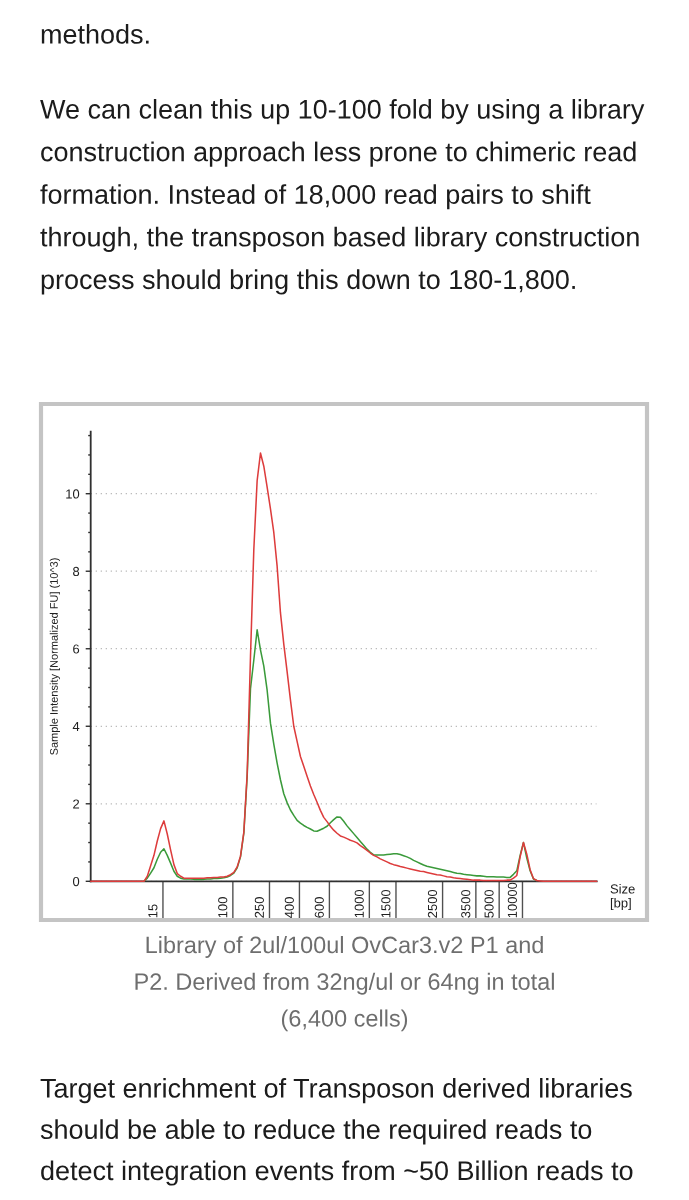 The height and width of the screenshot is (1200, 689). What do you see at coordinates (489, 903) in the screenshot?
I see `x-tick-label: 5000` at bounding box center [489, 903].